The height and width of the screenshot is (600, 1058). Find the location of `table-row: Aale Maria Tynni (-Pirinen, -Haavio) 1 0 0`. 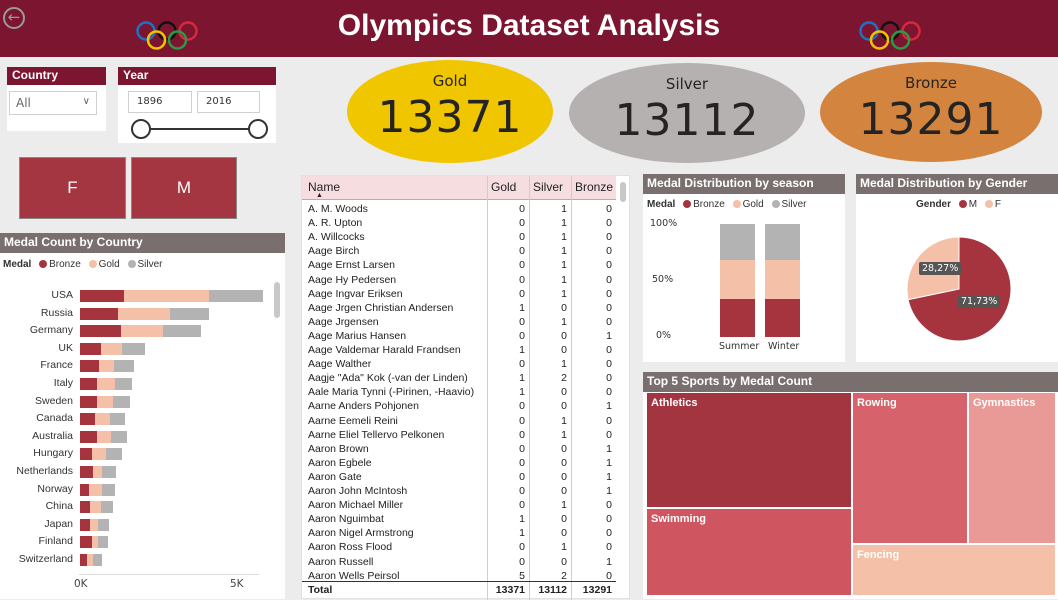

table-row: Aale Maria Tynni (-Pirinen, -Haavio) 1 0 0 is located at coordinates (459, 393).